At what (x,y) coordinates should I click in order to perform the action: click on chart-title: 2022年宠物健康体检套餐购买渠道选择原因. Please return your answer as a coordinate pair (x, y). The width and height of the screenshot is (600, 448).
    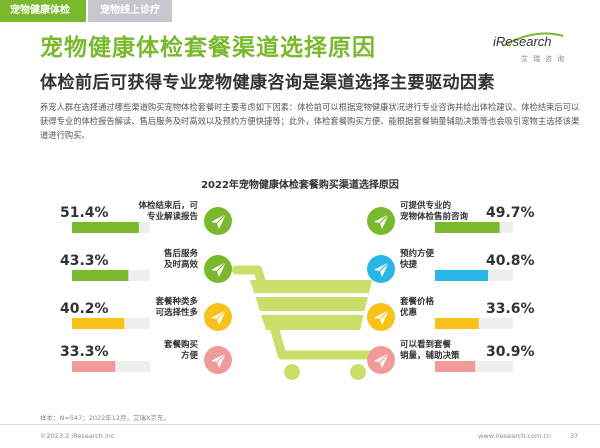
    Looking at the image, I should click on (300, 185).